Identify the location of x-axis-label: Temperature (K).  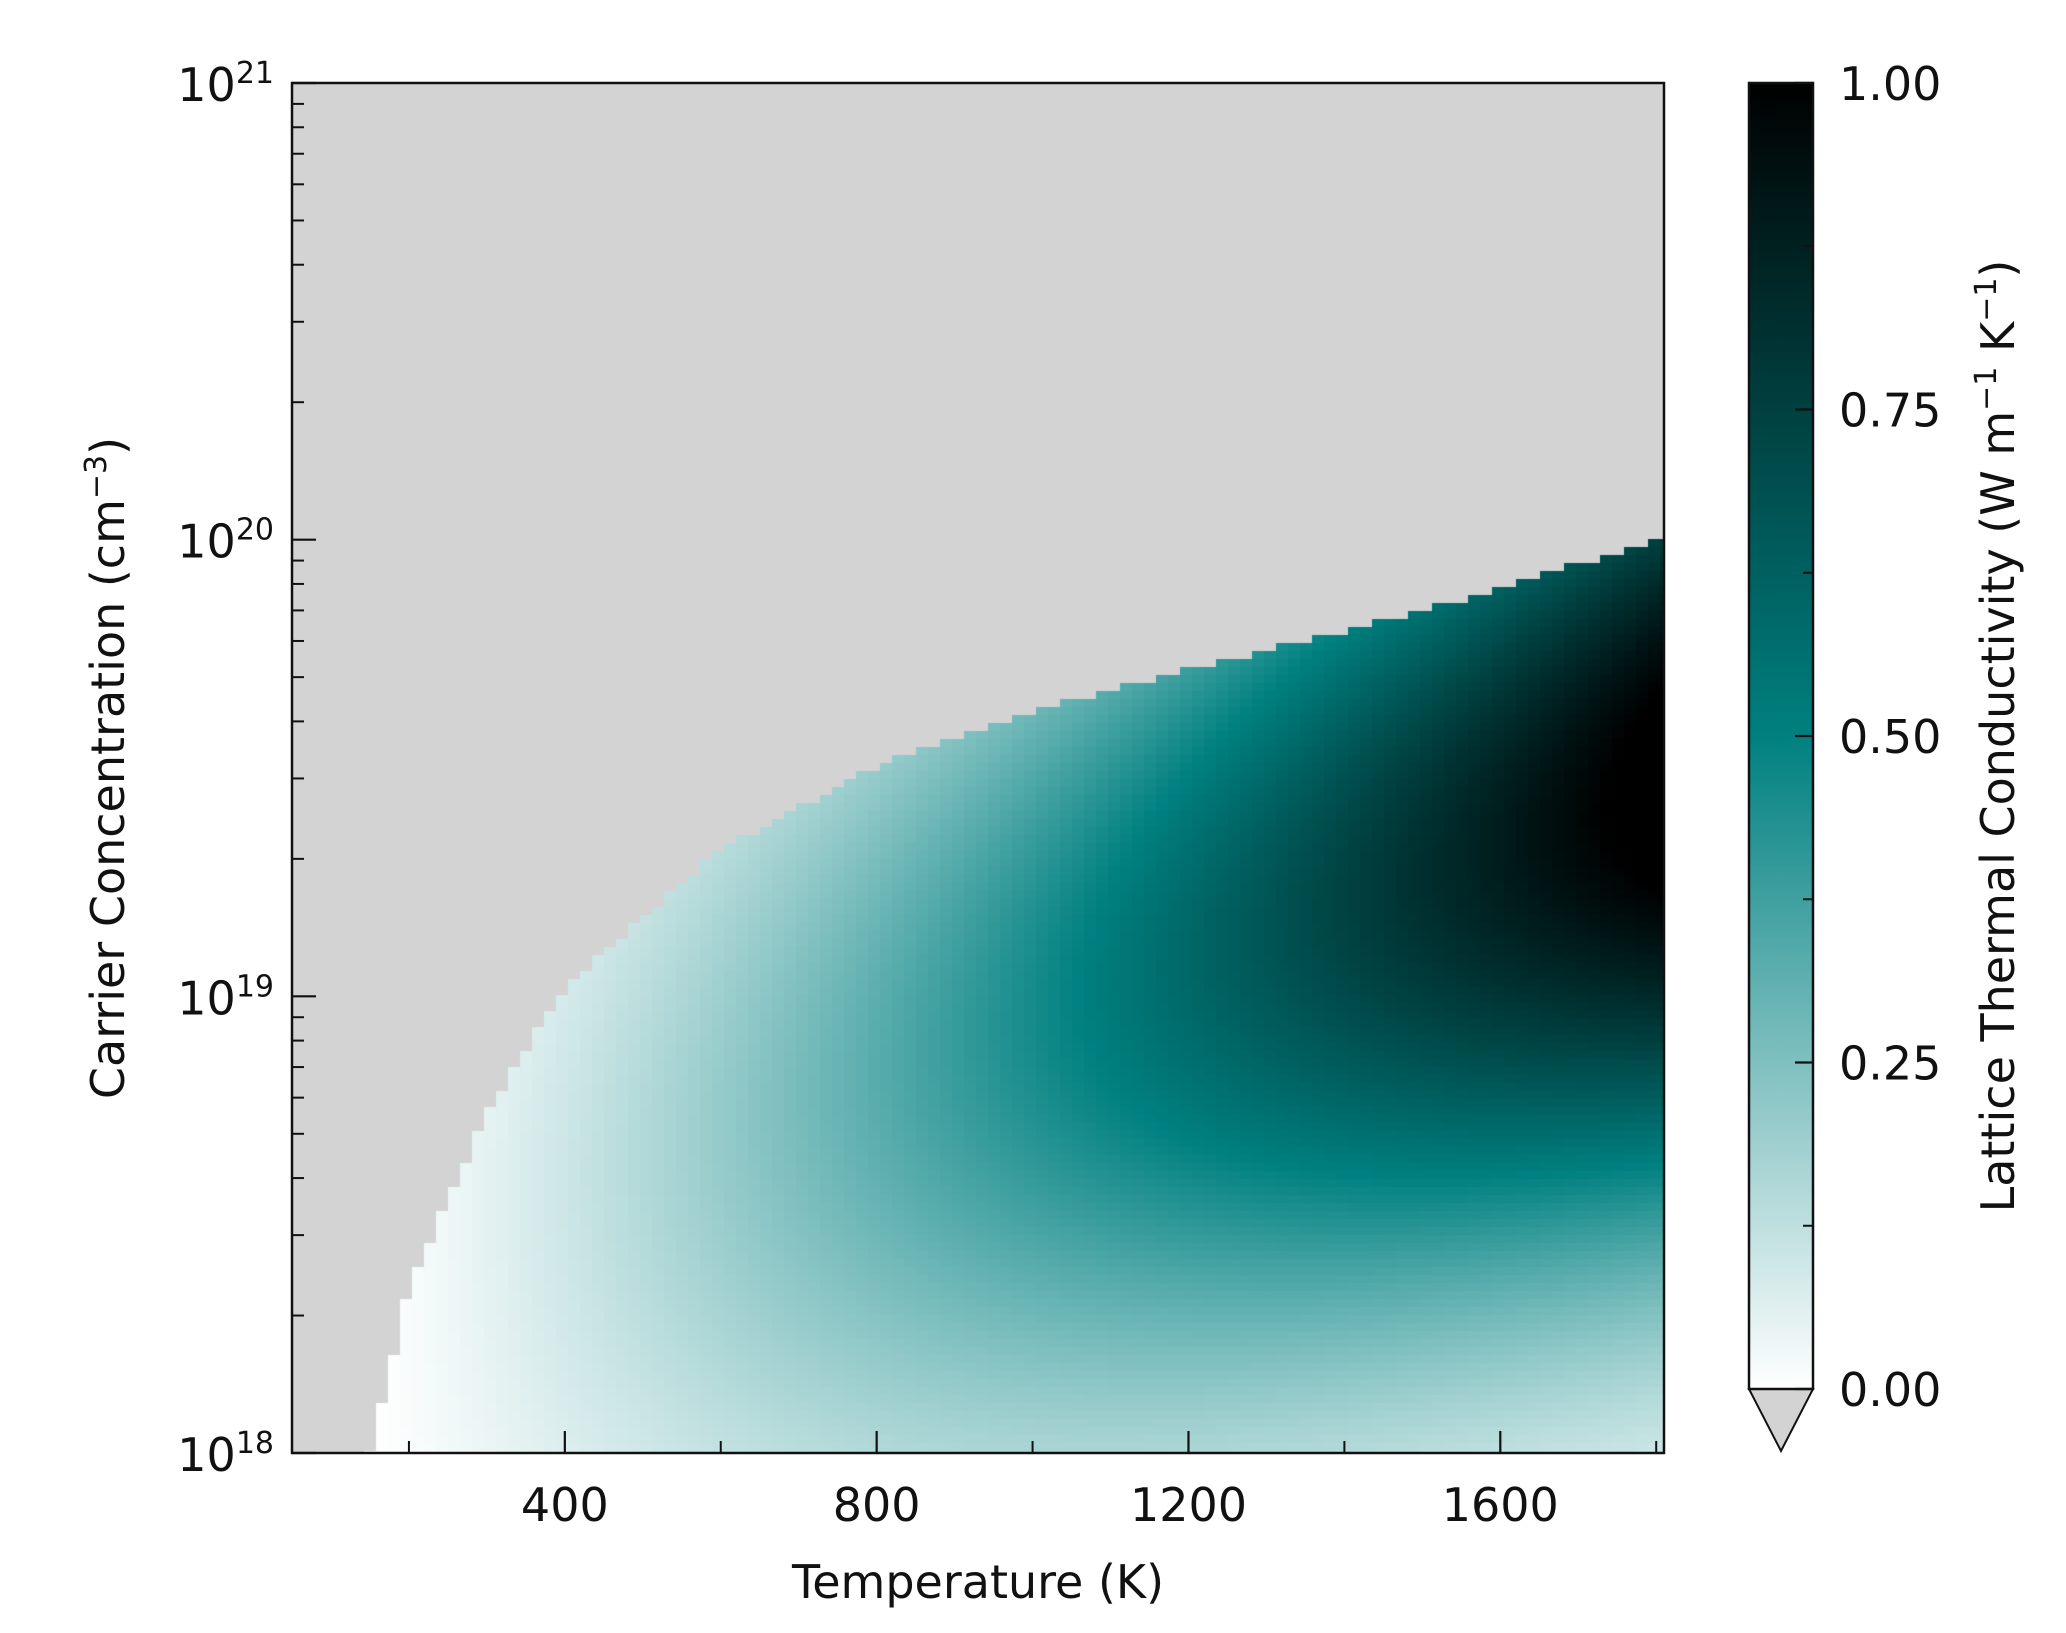
(977, 1582).